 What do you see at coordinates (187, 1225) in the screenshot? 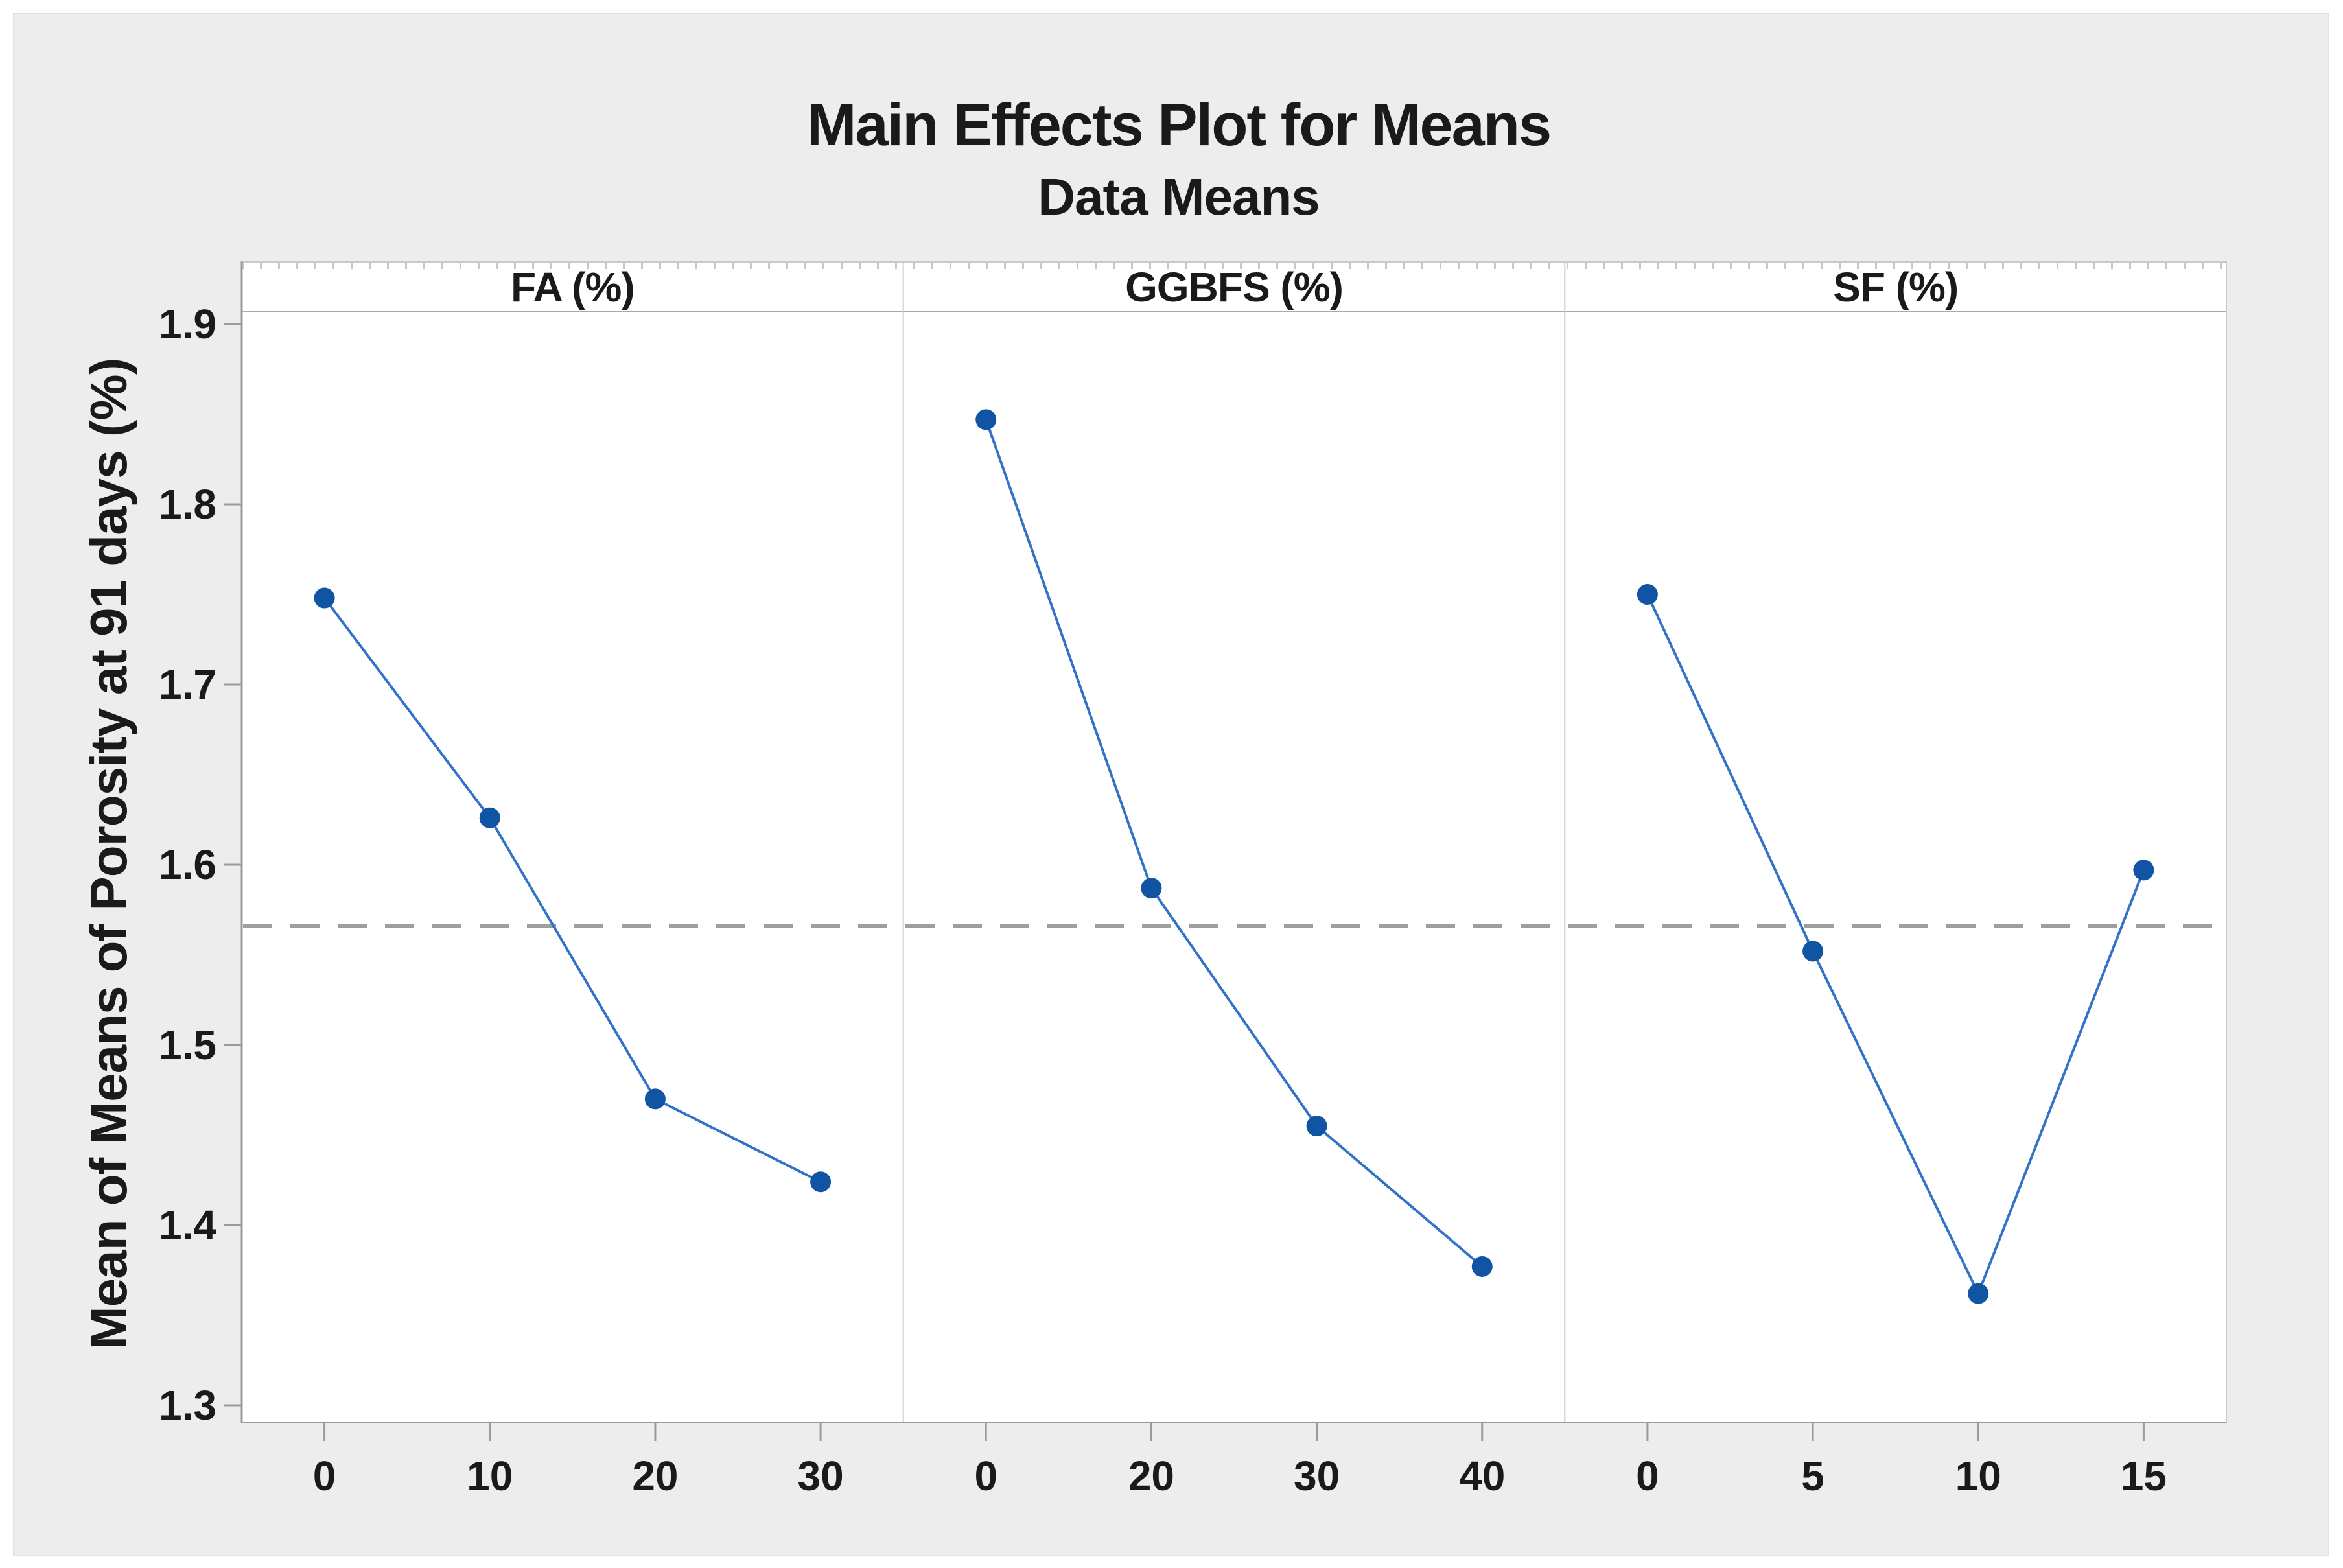
I see `y-tick-label: 1.4` at bounding box center [187, 1225].